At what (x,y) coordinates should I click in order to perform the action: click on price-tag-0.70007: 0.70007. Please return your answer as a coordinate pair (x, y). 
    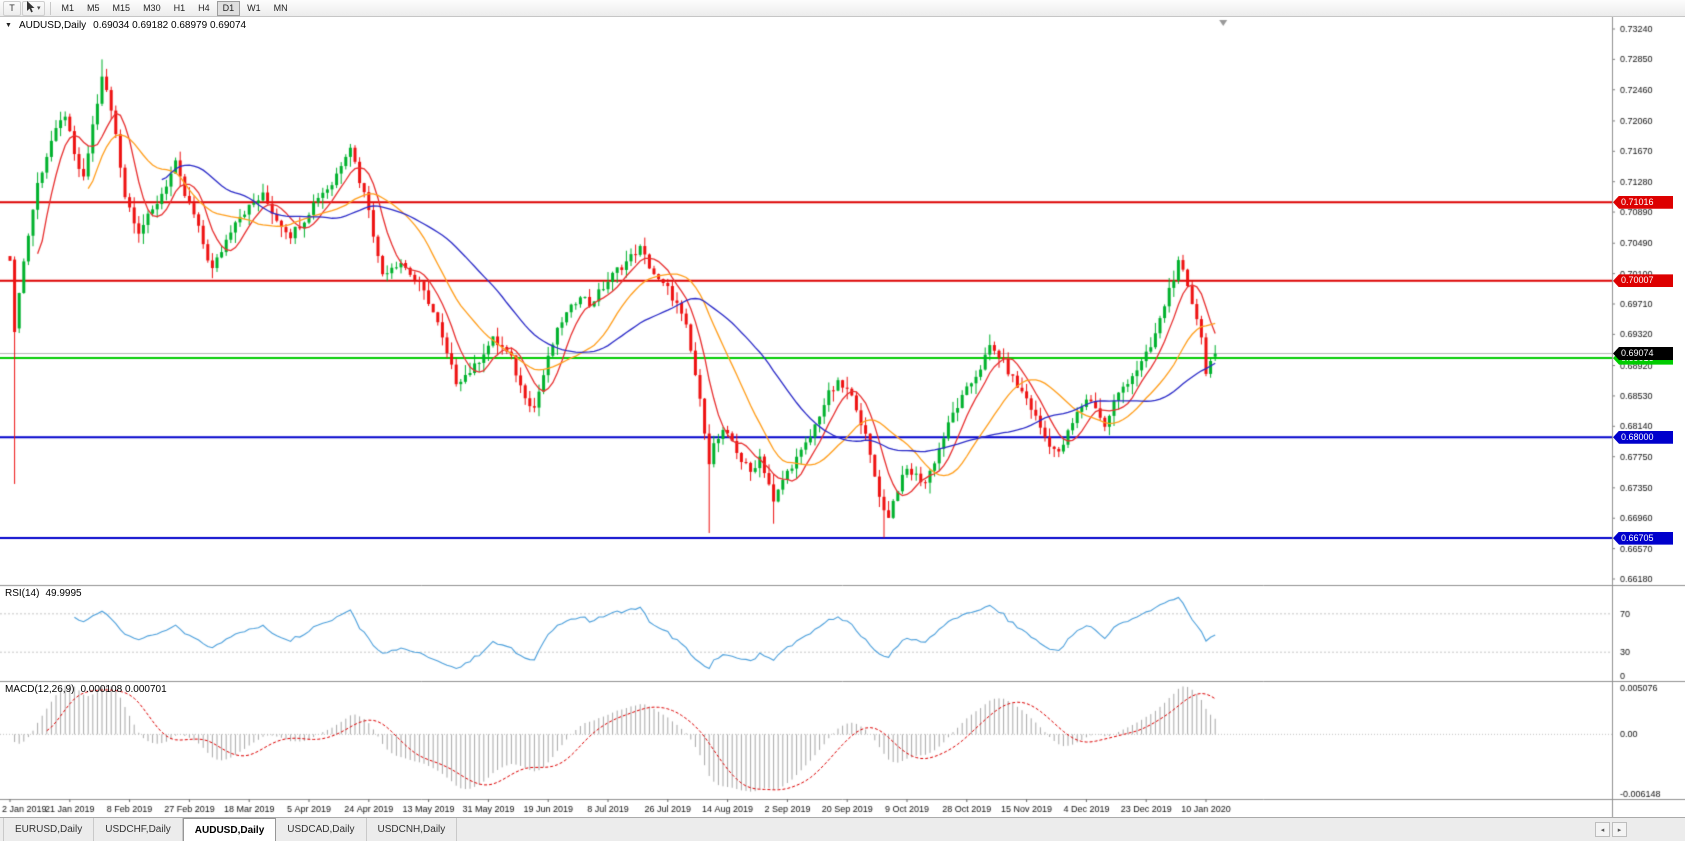
    Looking at the image, I should click on (1643, 281).